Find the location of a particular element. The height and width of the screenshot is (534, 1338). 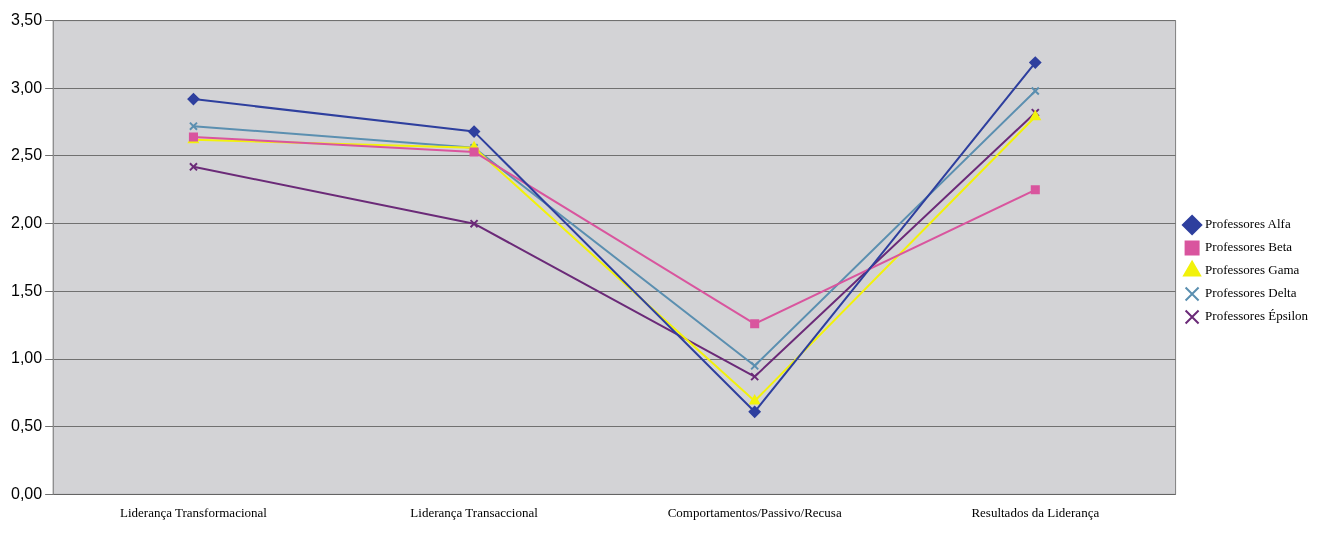

y-tick-label: 0,00 is located at coordinates (27, 493).